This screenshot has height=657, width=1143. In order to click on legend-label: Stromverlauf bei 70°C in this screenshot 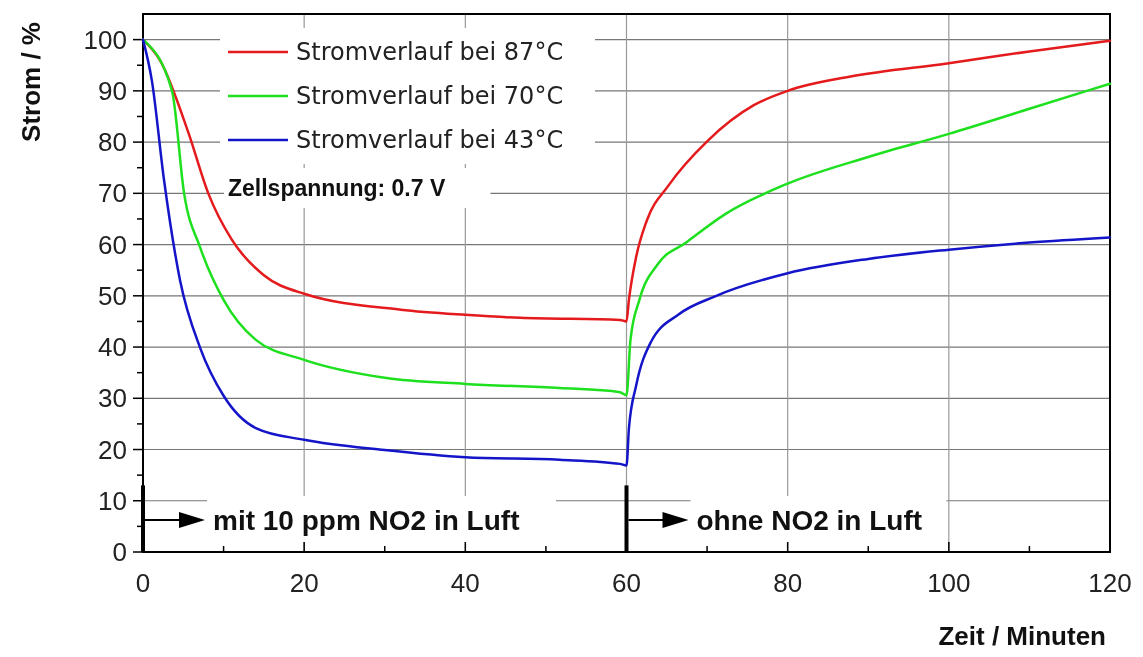, I will do `click(430, 96)`.